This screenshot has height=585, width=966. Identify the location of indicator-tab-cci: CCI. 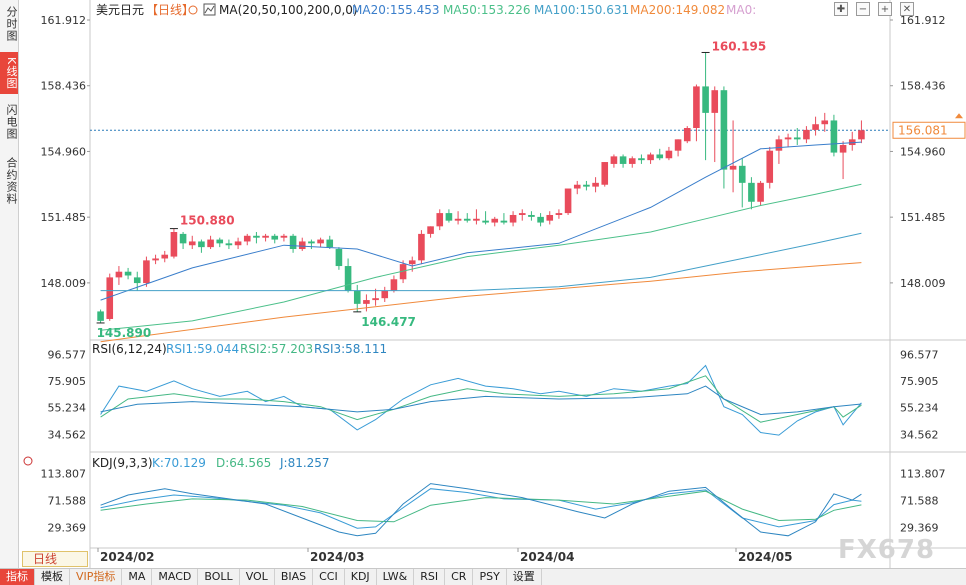
(329, 577).